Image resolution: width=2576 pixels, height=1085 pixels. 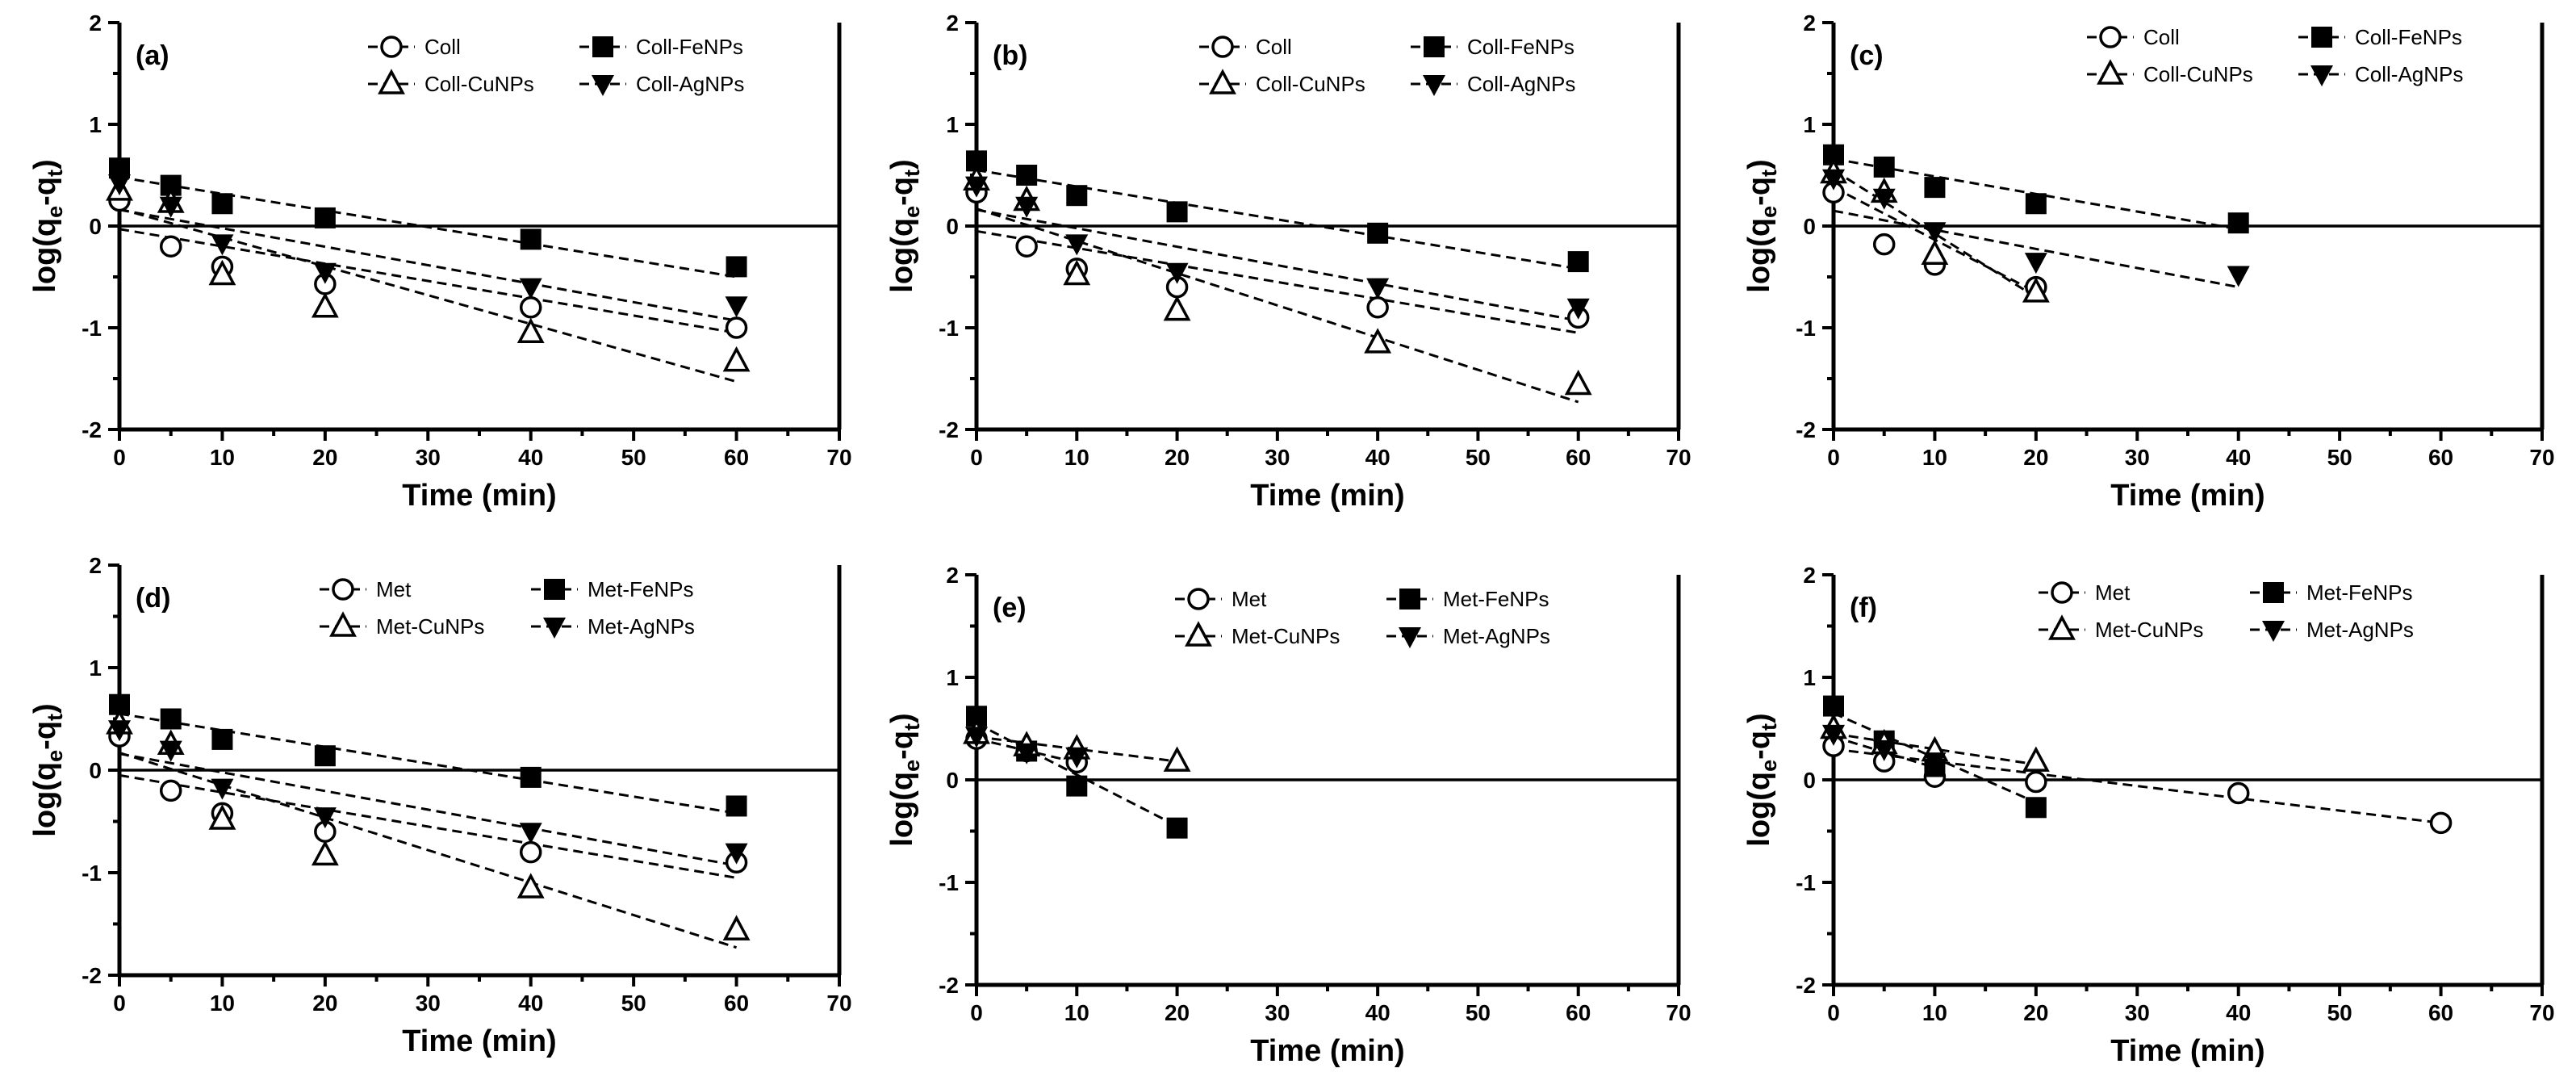 I want to click on legend-label: Coll-AgNPs, so click(x=1521, y=84).